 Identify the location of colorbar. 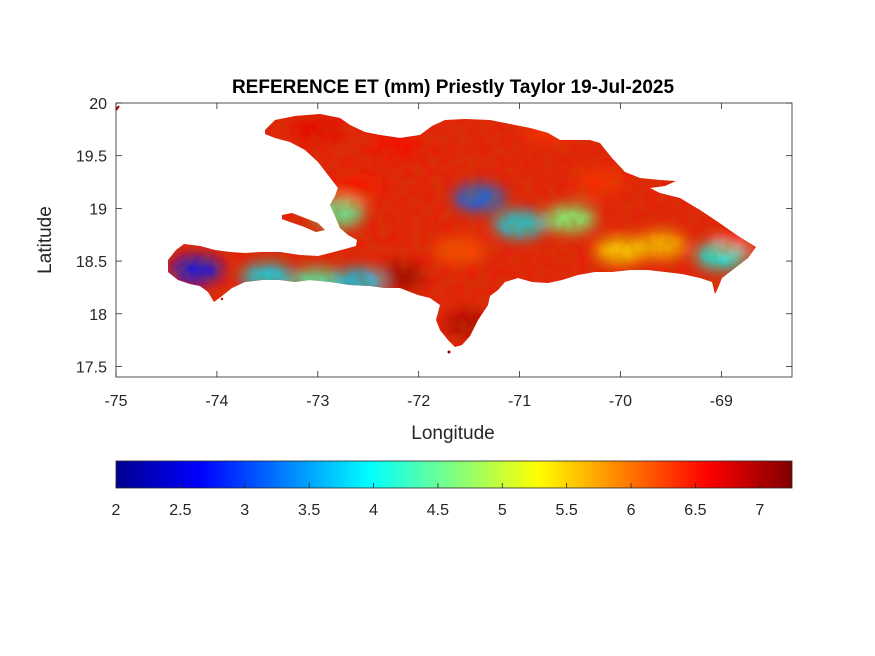
(454, 474).